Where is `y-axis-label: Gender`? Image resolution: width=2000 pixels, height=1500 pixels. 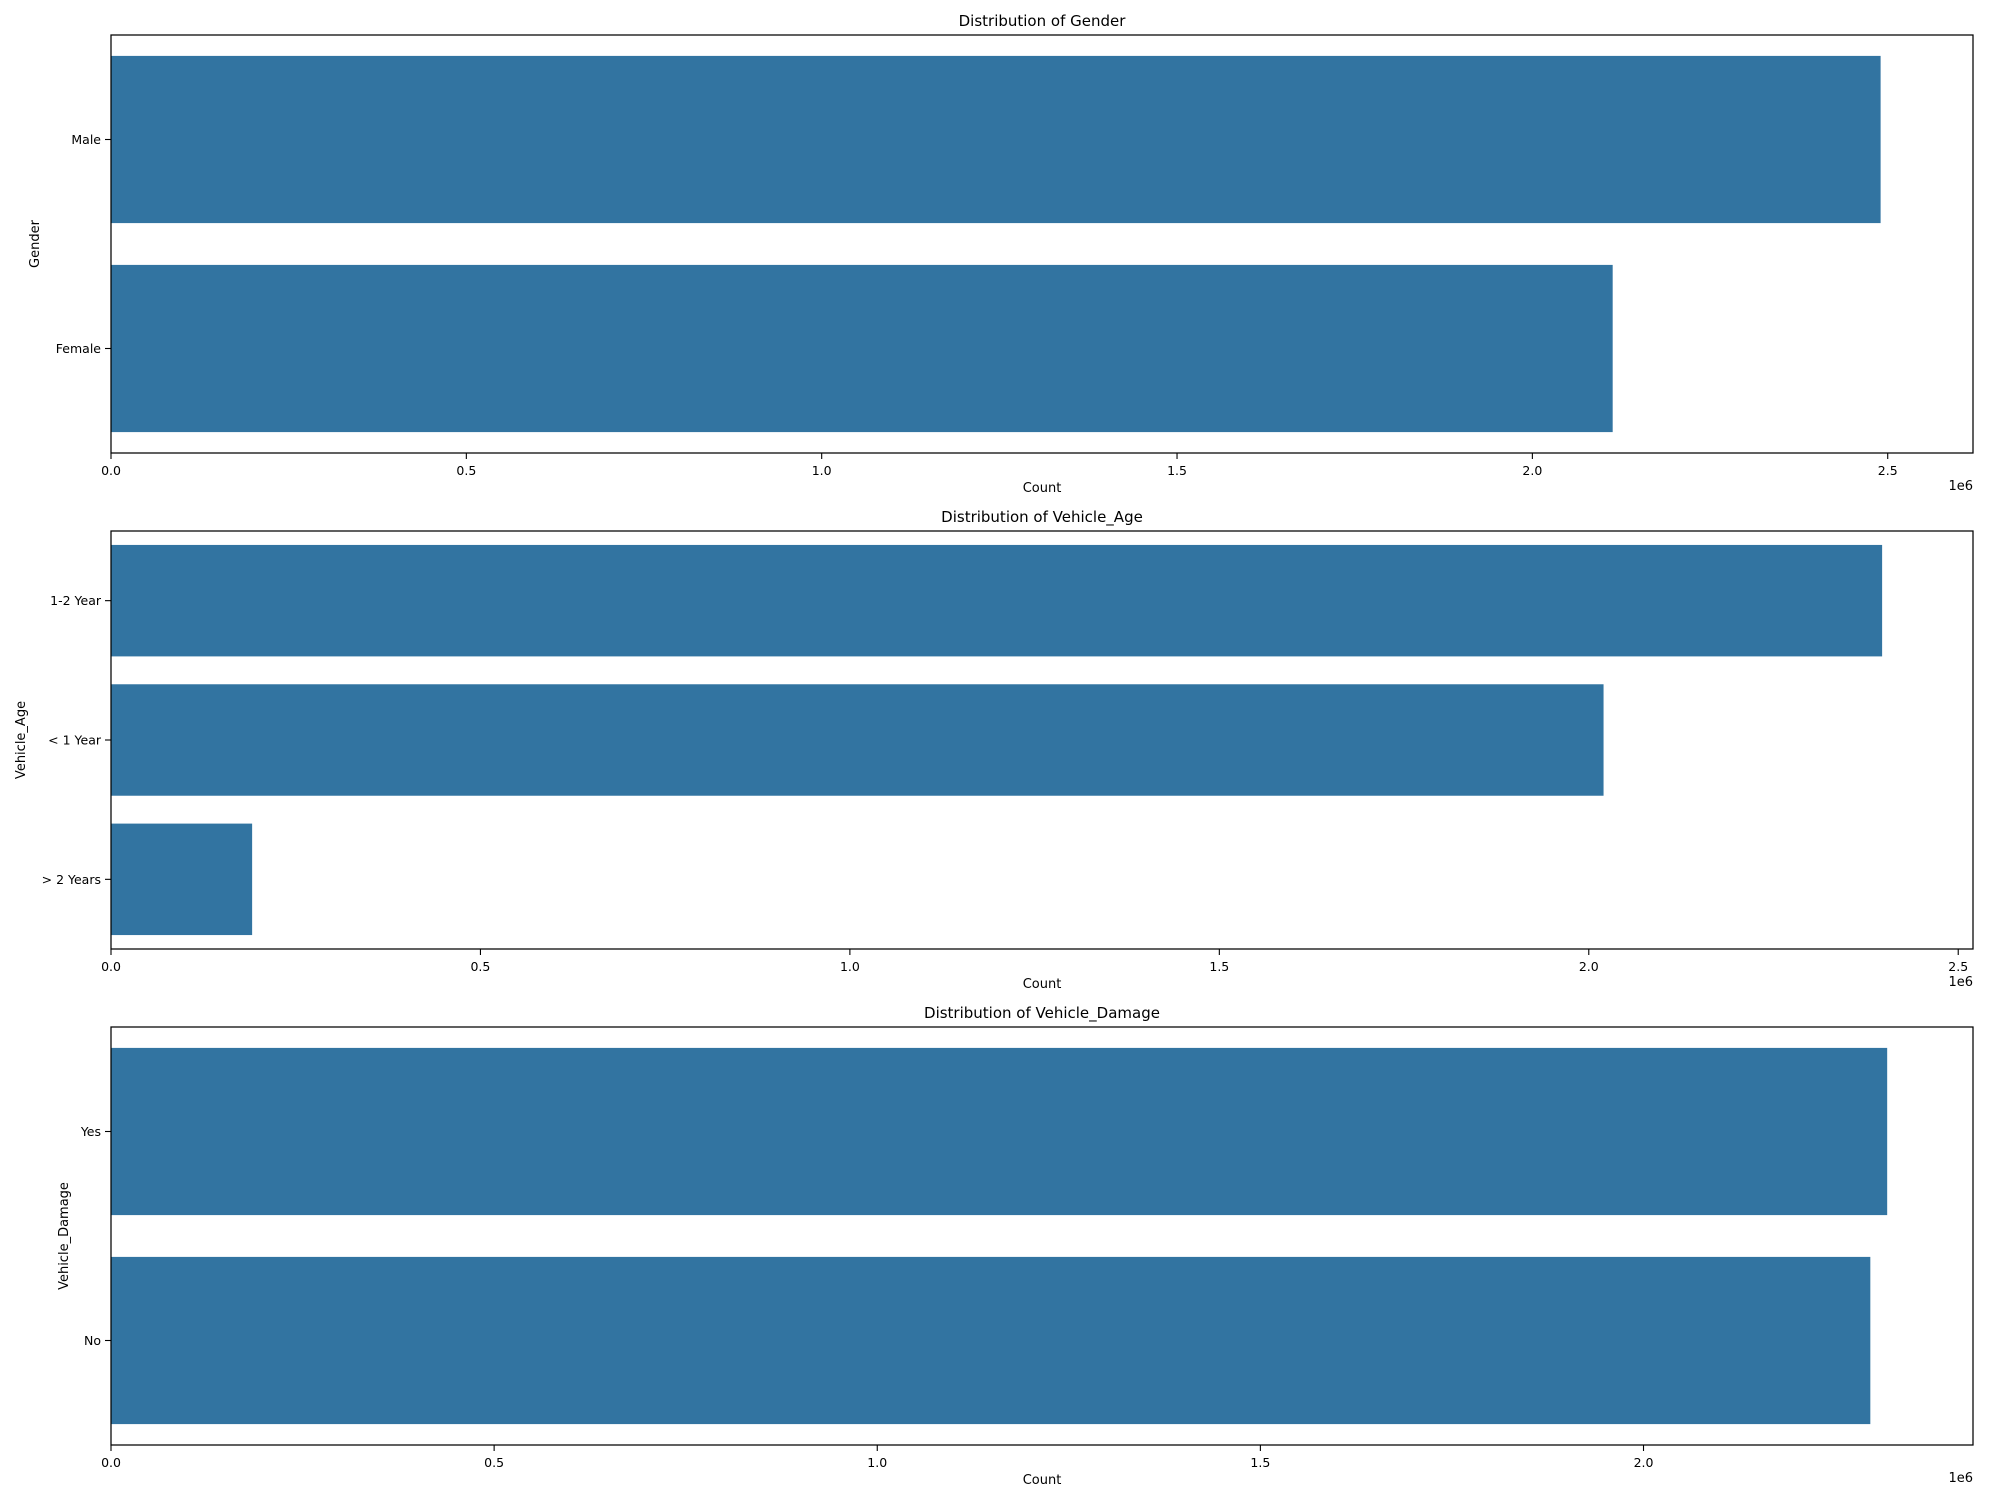 y-axis-label: Gender is located at coordinates (35, 243).